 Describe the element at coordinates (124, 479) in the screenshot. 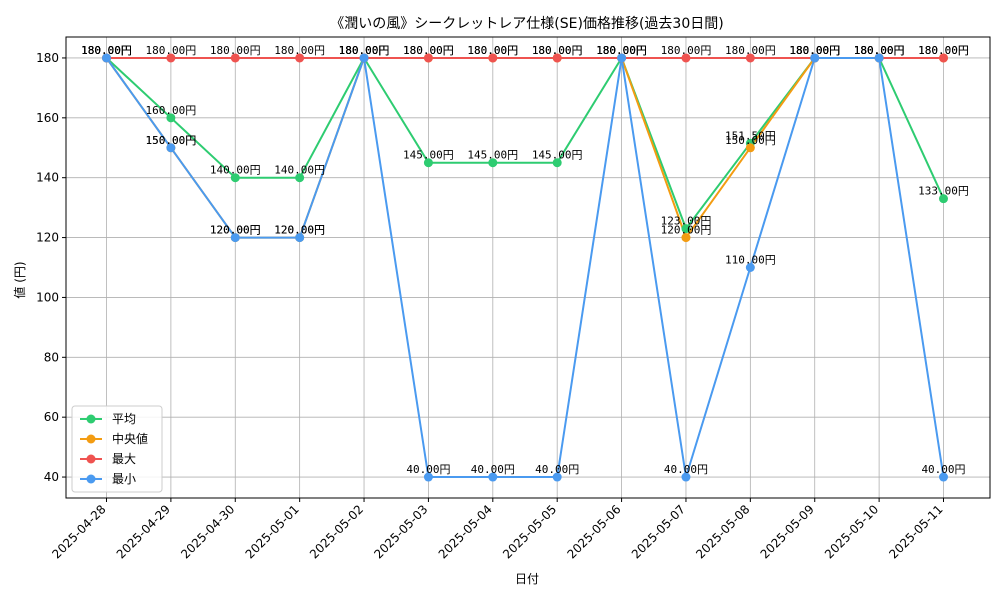

I see `legend-label: 最小` at that location.